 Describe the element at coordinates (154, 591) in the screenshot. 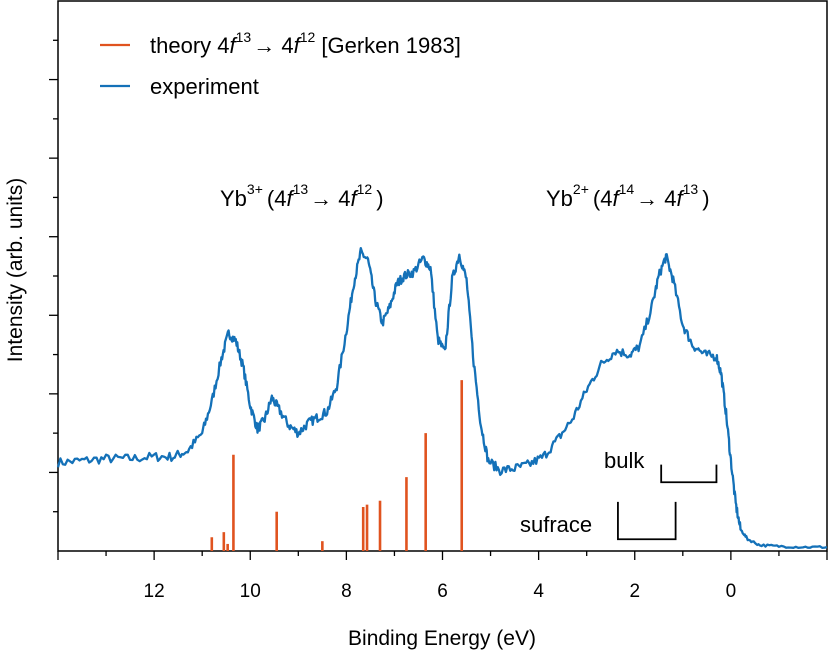

I see `x-tick-label: 12` at that location.